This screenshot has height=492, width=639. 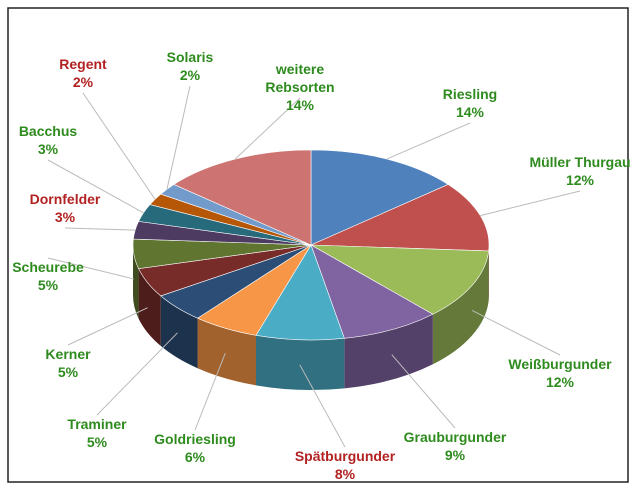 What do you see at coordinates (97, 424) in the screenshot?
I see `category-label: Traminer` at bounding box center [97, 424].